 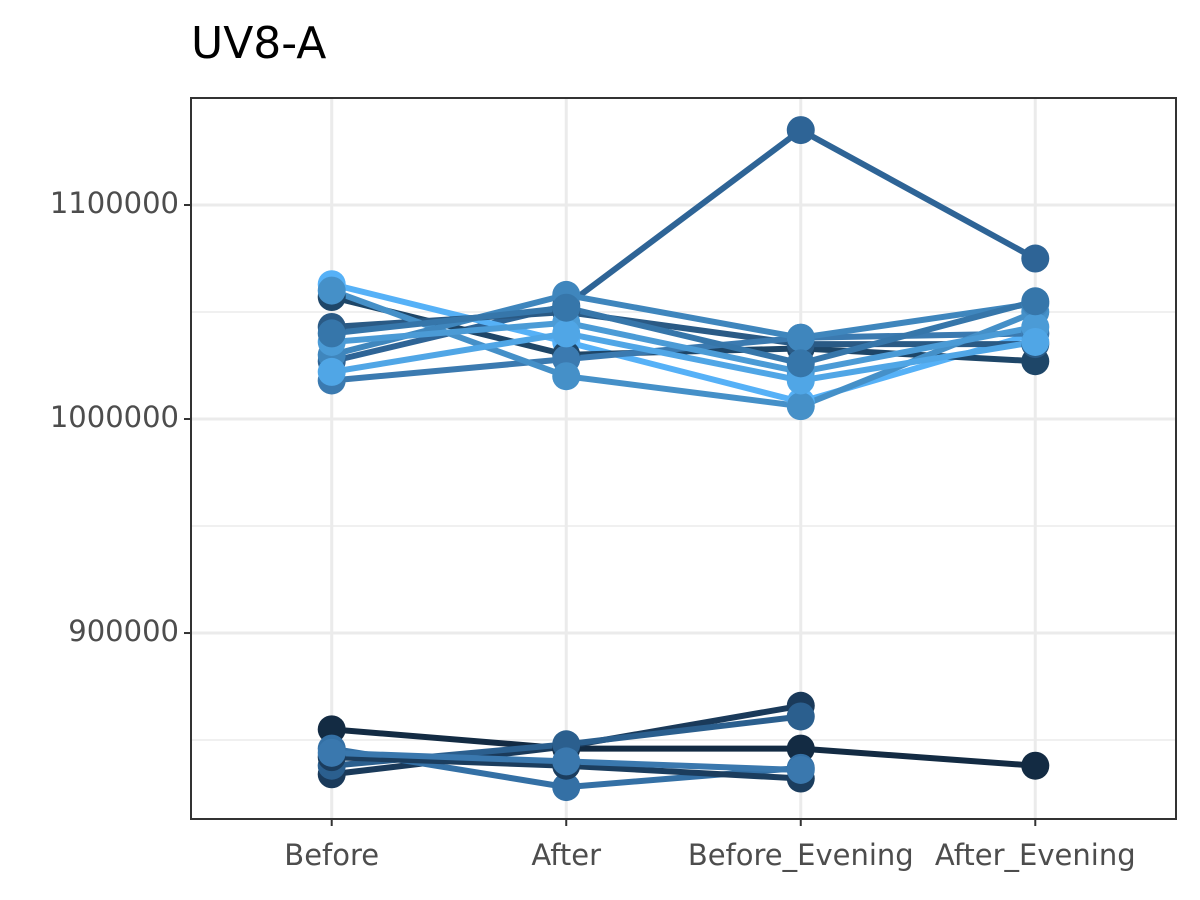 I want to click on x-tick-label: After, so click(x=566, y=855).